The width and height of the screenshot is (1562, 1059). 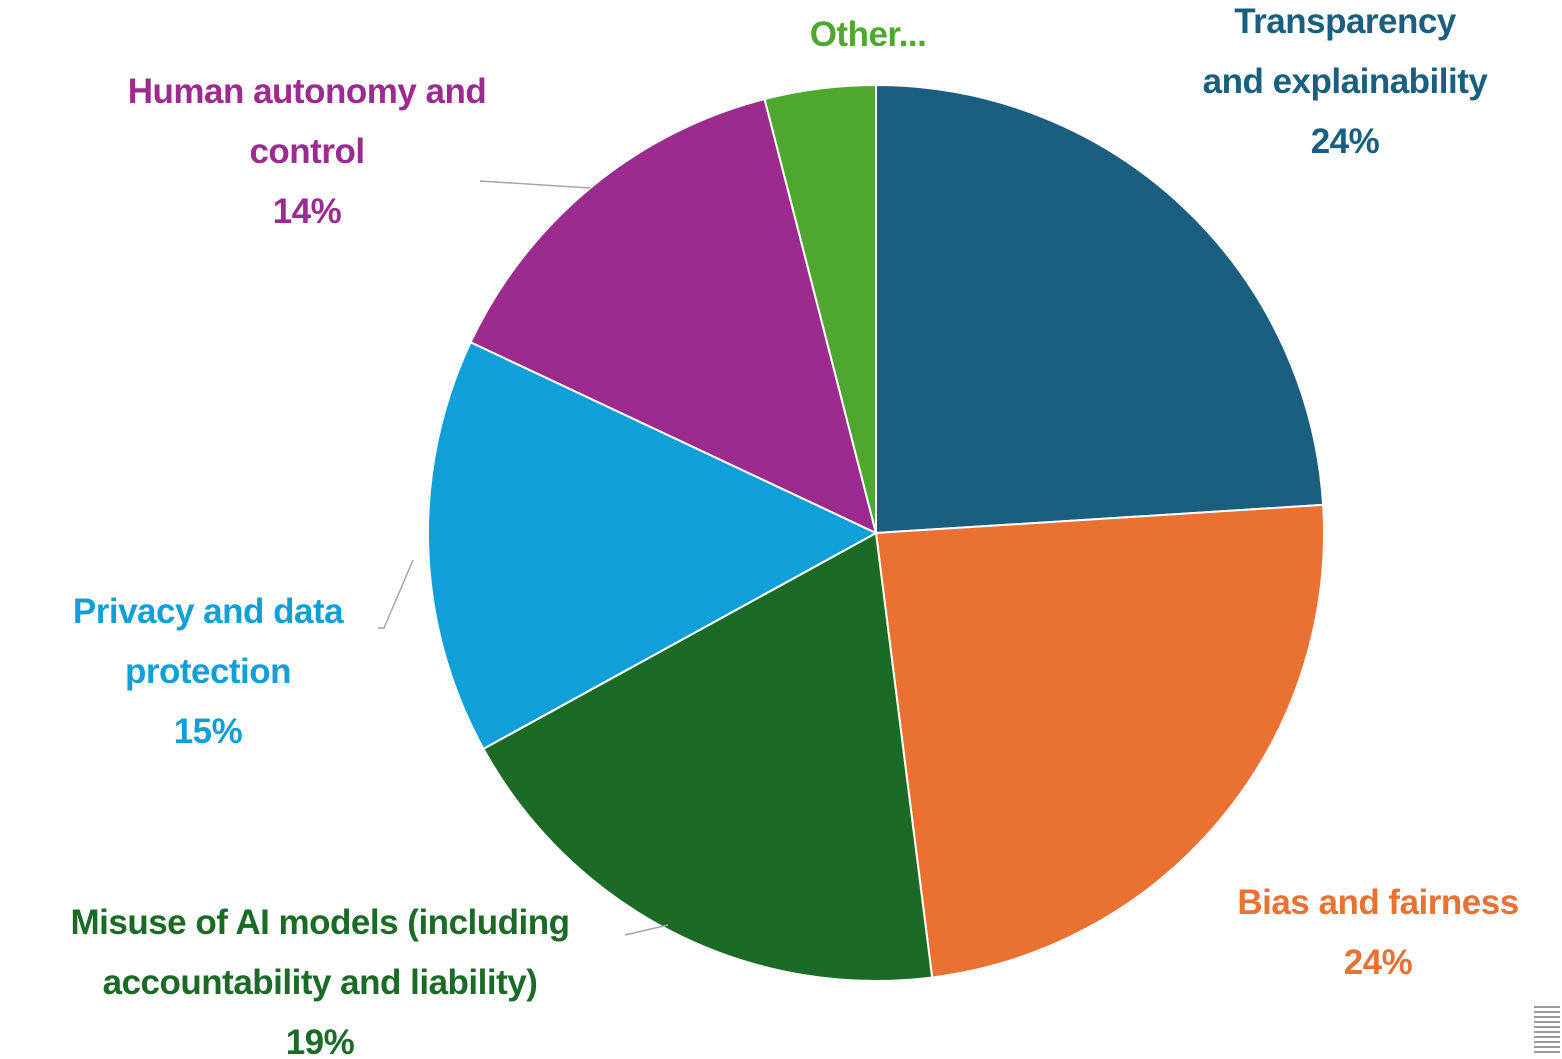 I want to click on slice-label: Transparency and explainability 24%, so click(x=1345, y=86).